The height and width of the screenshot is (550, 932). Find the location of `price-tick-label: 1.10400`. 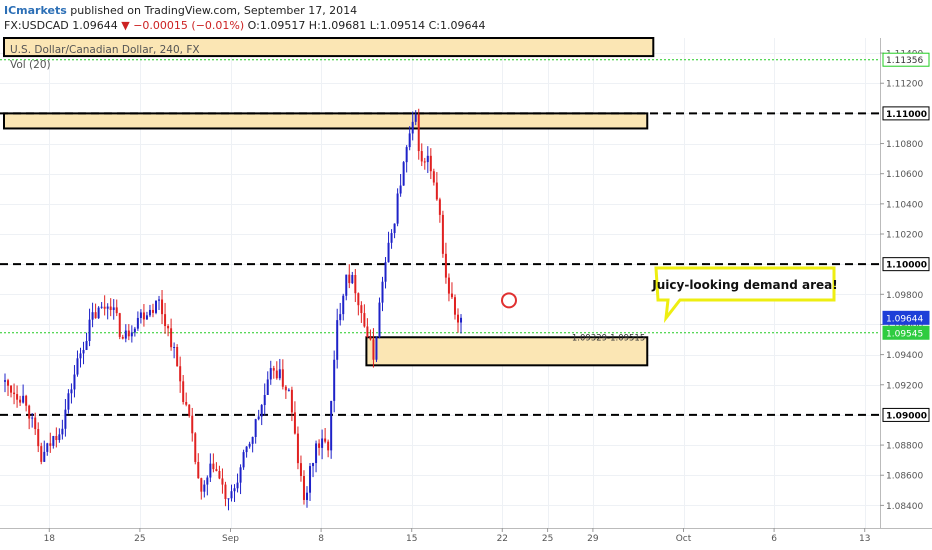

price-tick-label: 1.10400 is located at coordinates (904, 205).